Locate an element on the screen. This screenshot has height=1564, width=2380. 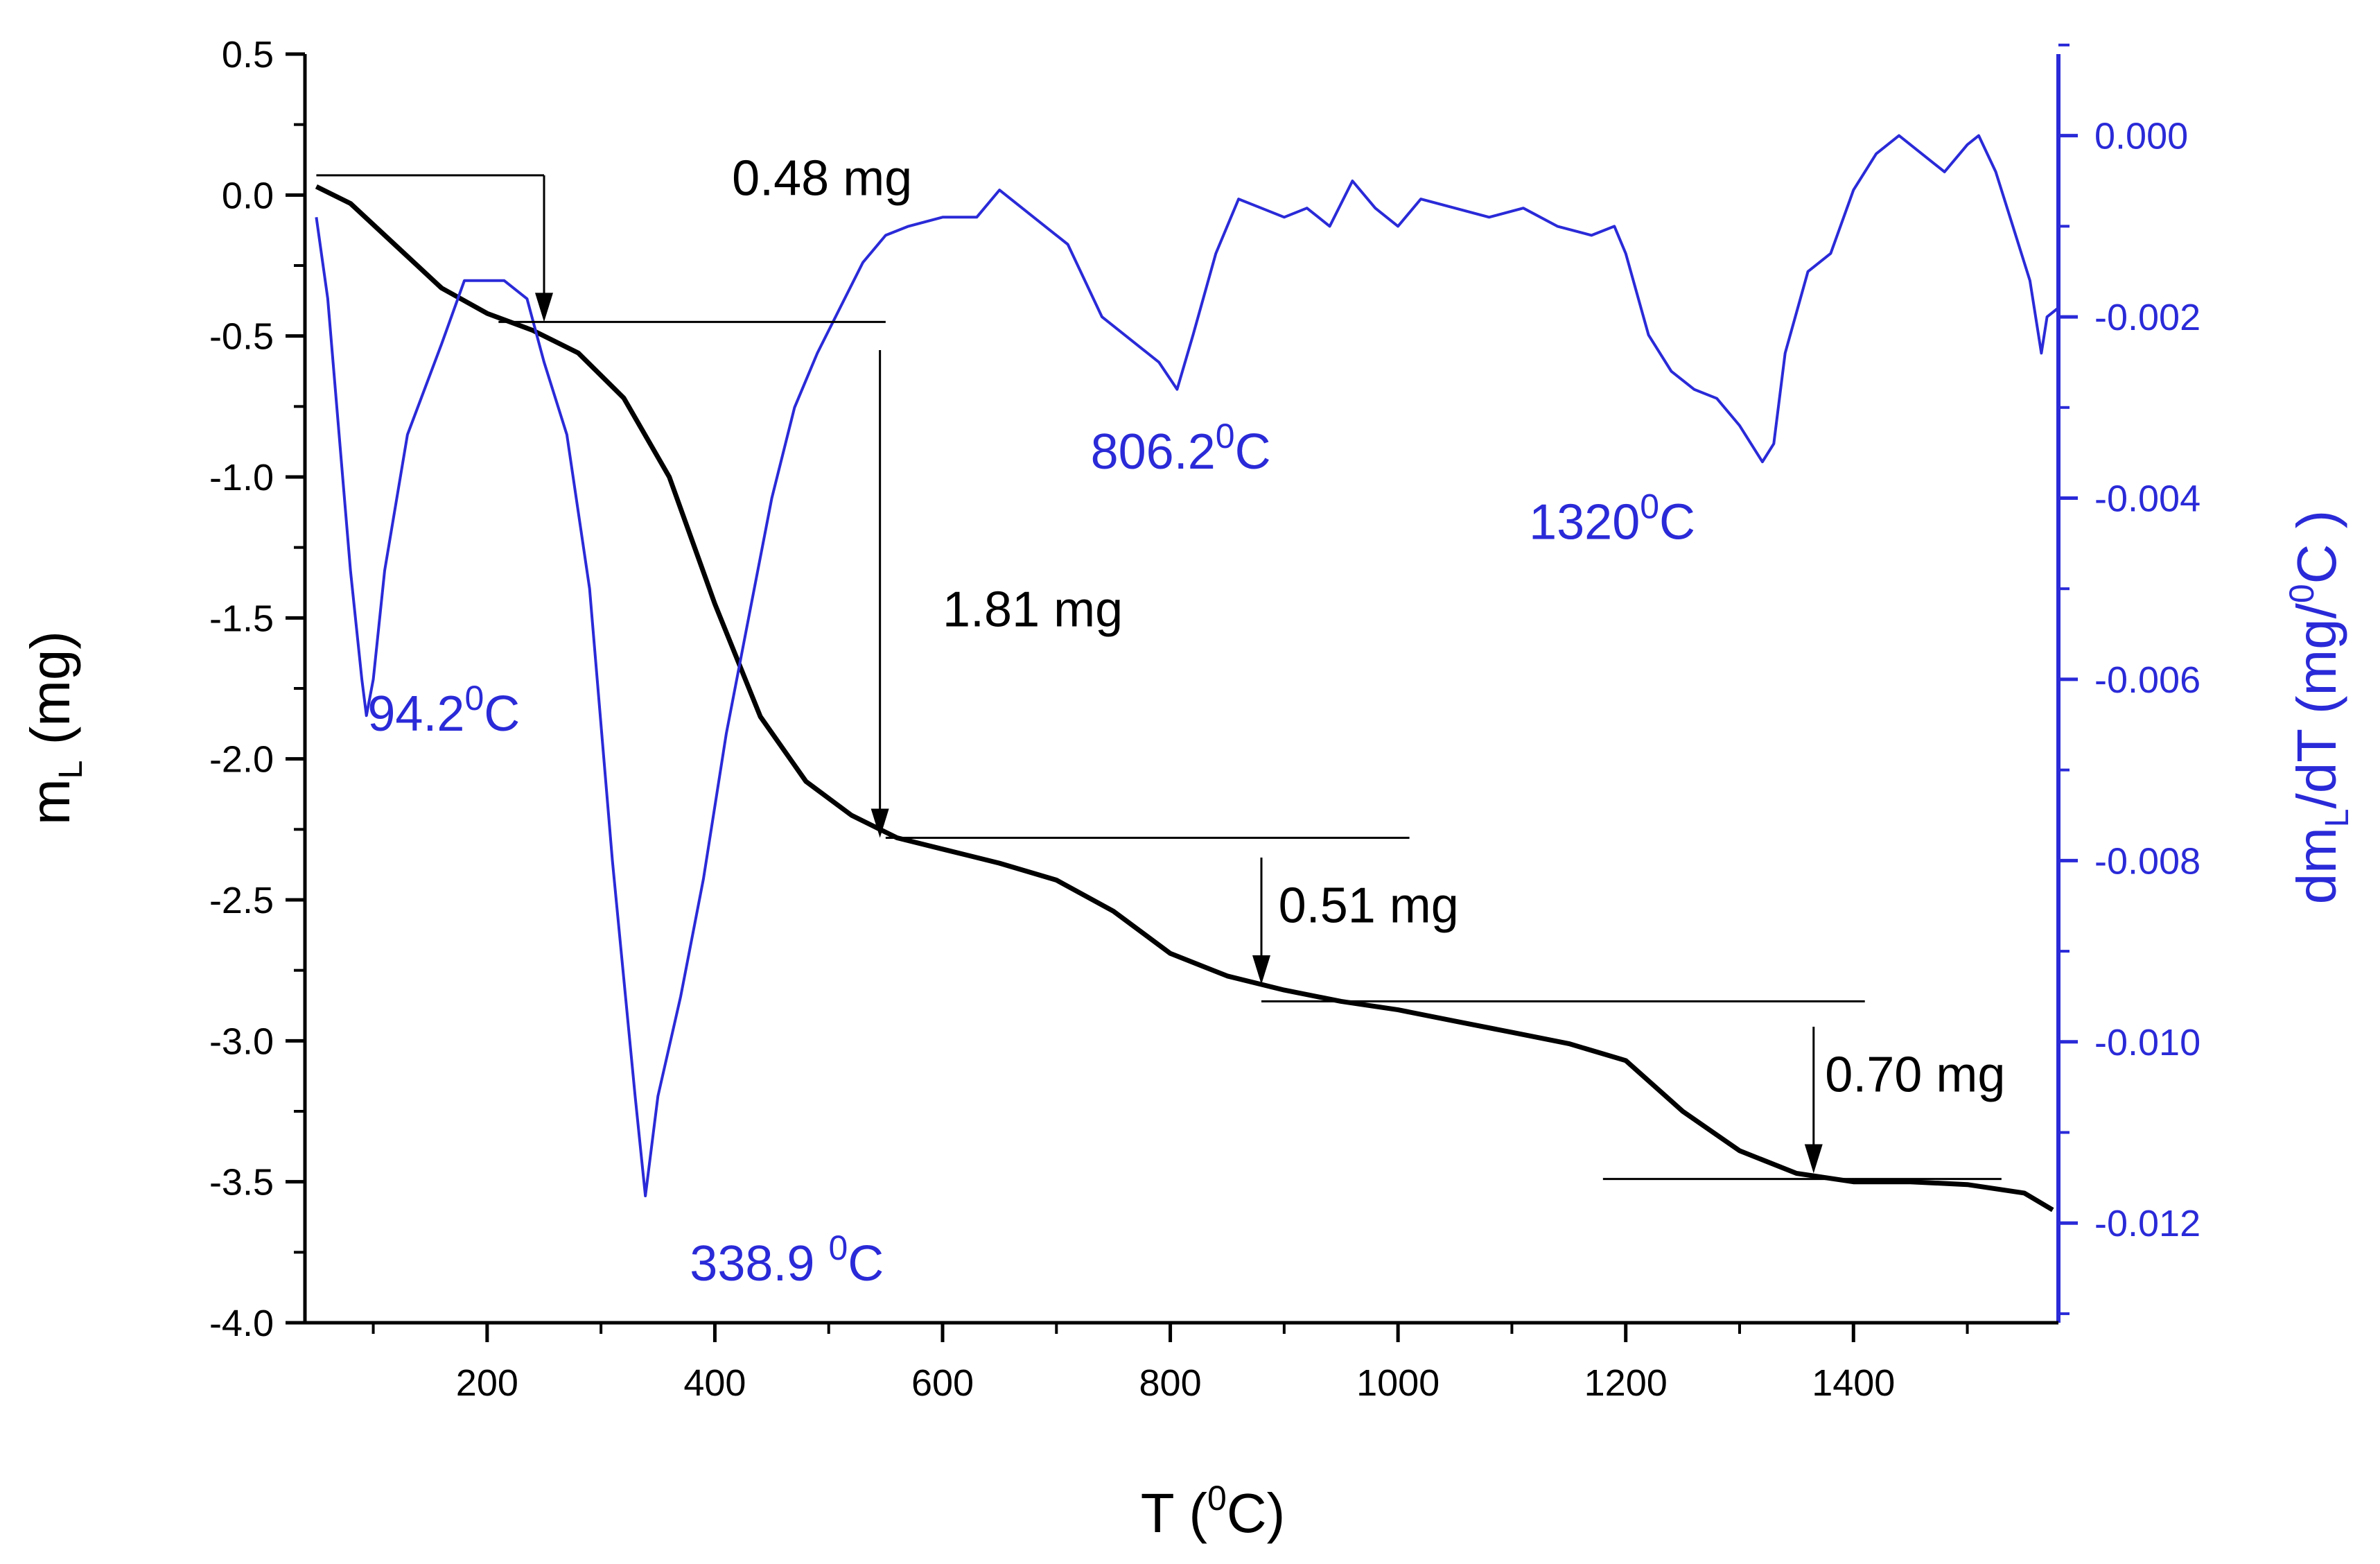
x-axis-title-prefix: T ( is located at coordinates (1174, 1513).